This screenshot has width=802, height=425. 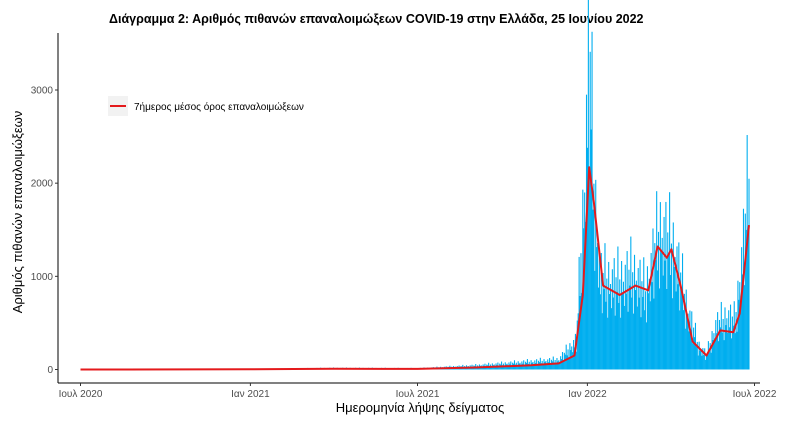 What do you see at coordinates (250, 394) in the screenshot?
I see `x-tick-label: Ιαν 2021` at bounding box center [250, 394].